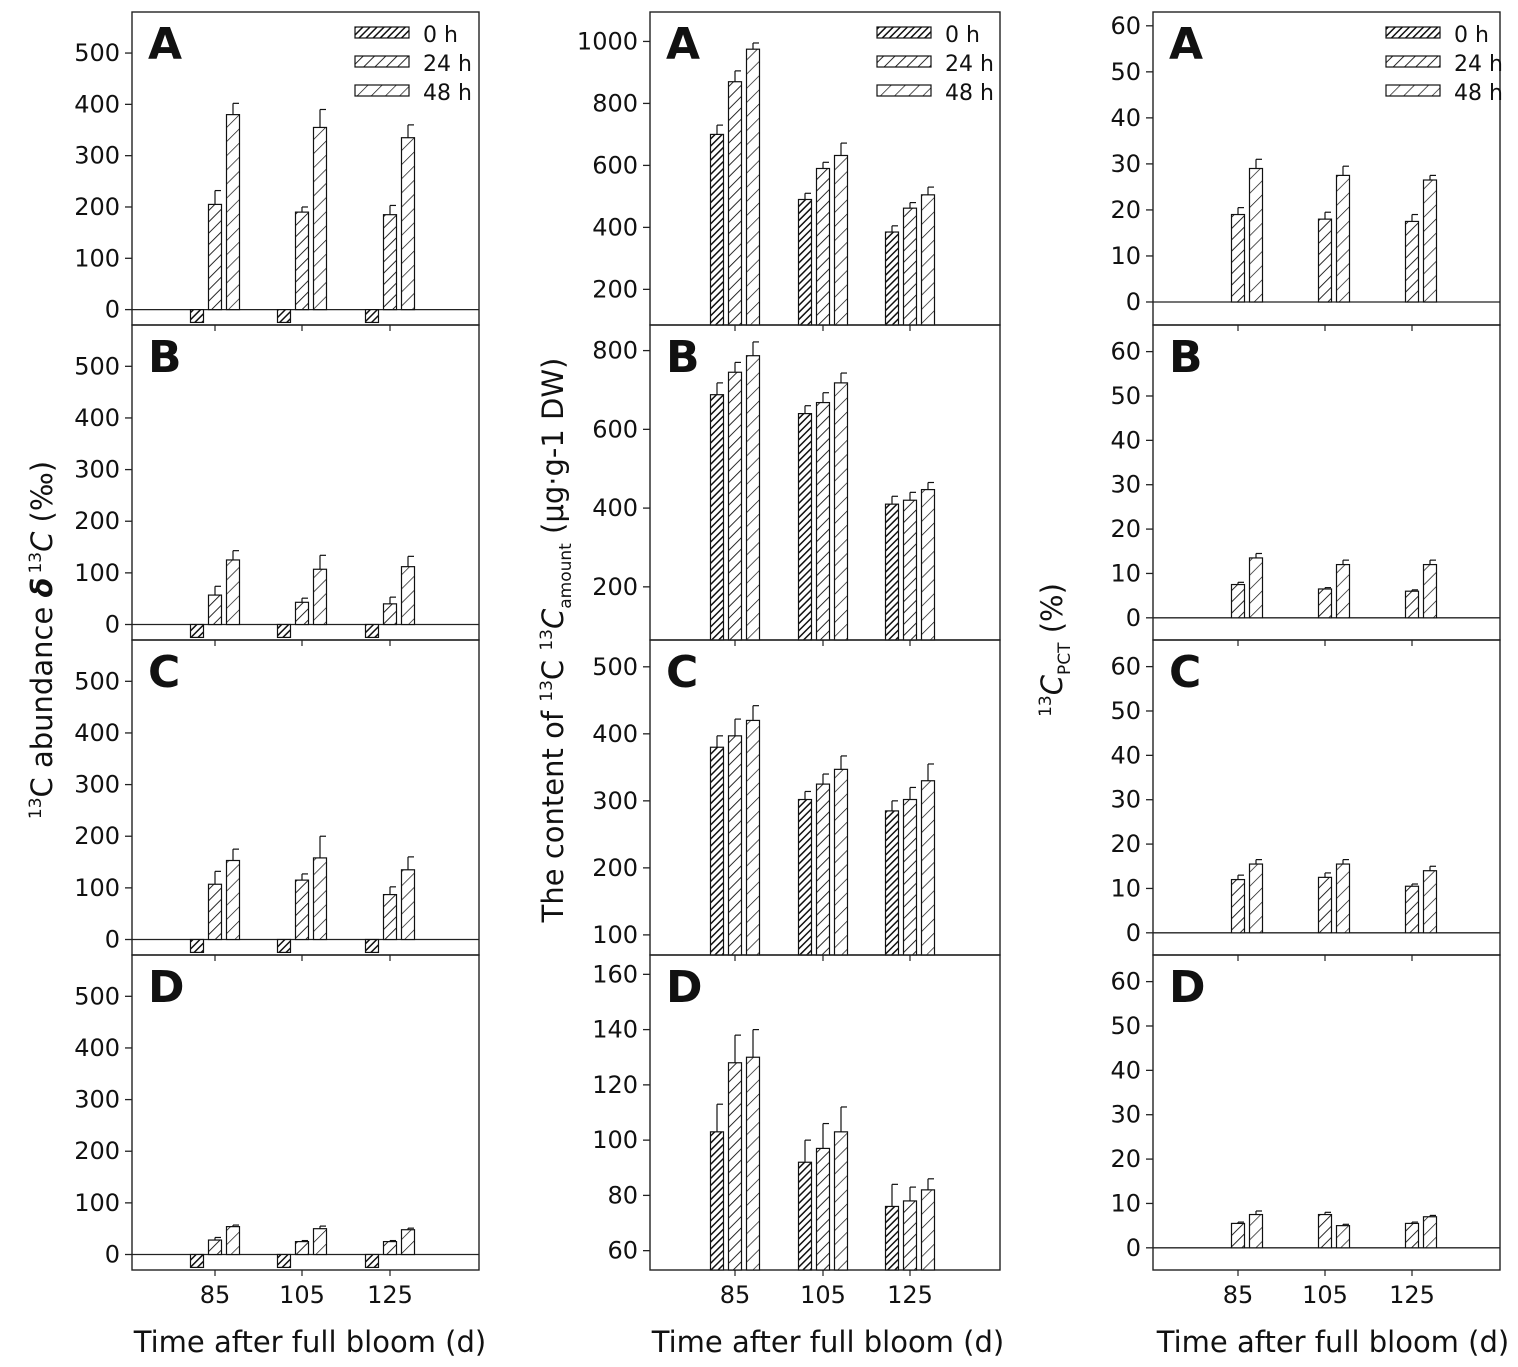 The width and height of the screenshot is (1518, 1367). I want to click on col1-panel-D-ytick-label: 300, so click(97, 1100).